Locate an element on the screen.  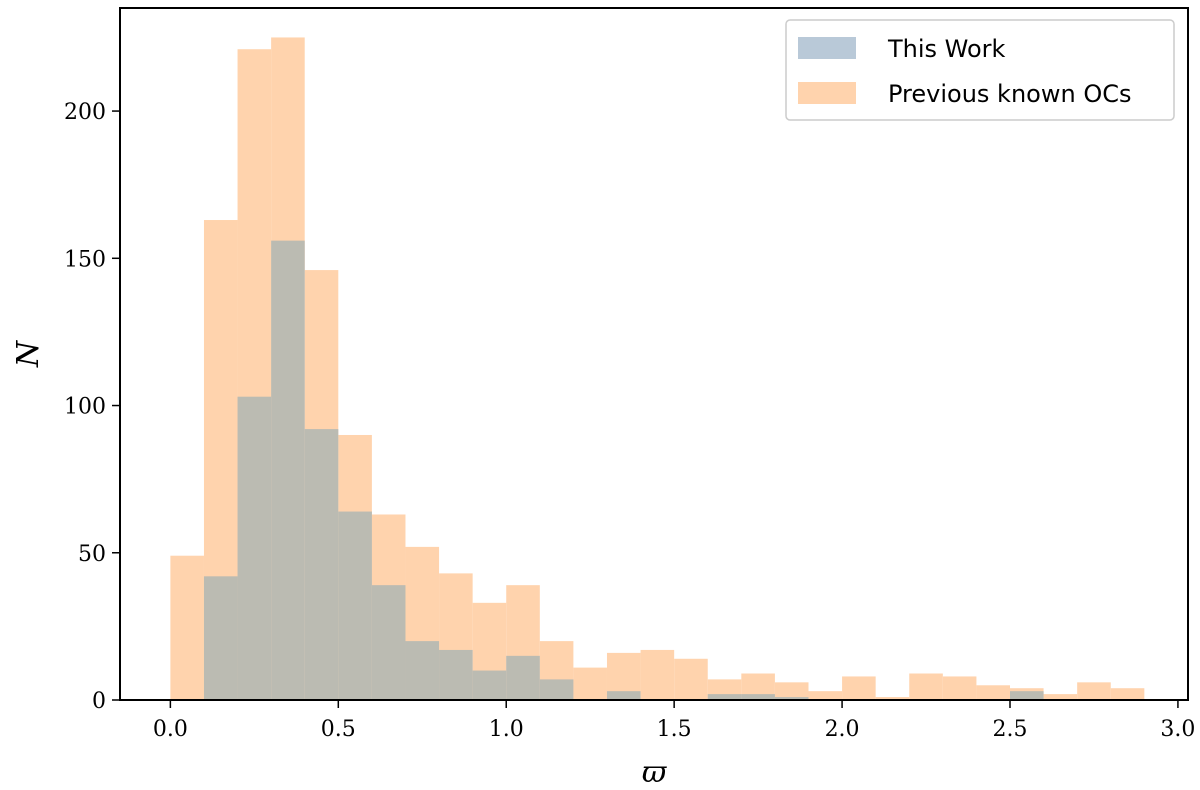
y-tick-label: 0 is located at coordinates (99, 701).